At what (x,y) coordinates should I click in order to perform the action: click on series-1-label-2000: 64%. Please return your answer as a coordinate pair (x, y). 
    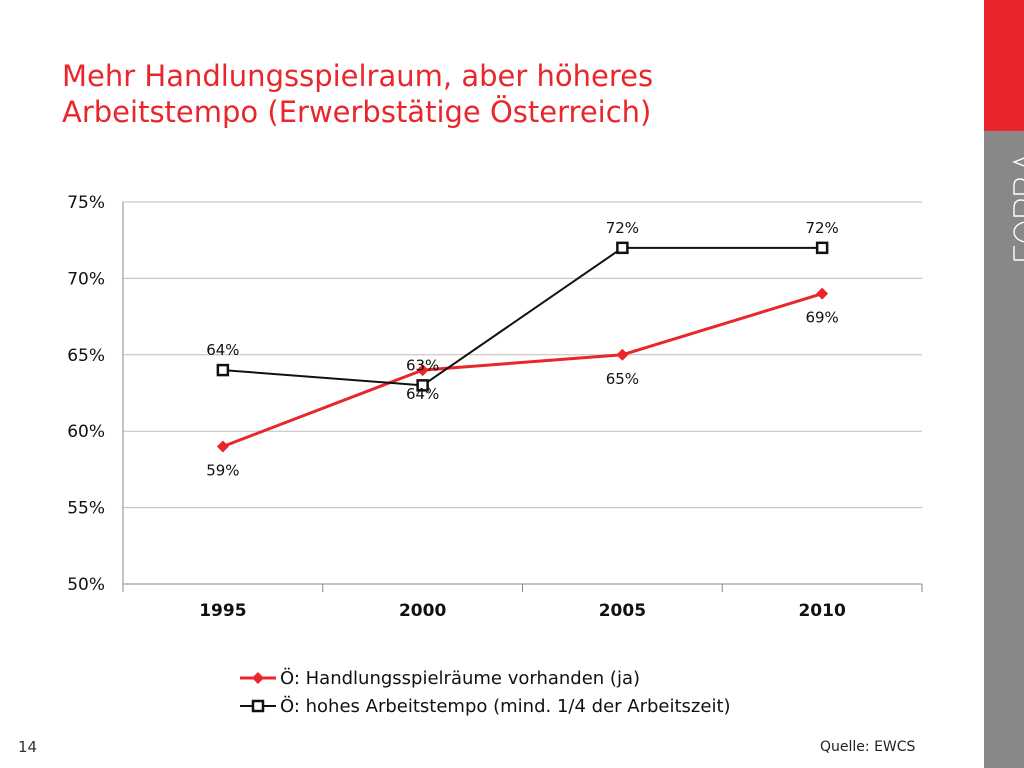
    Looking at the image, I should click on (422, 394).